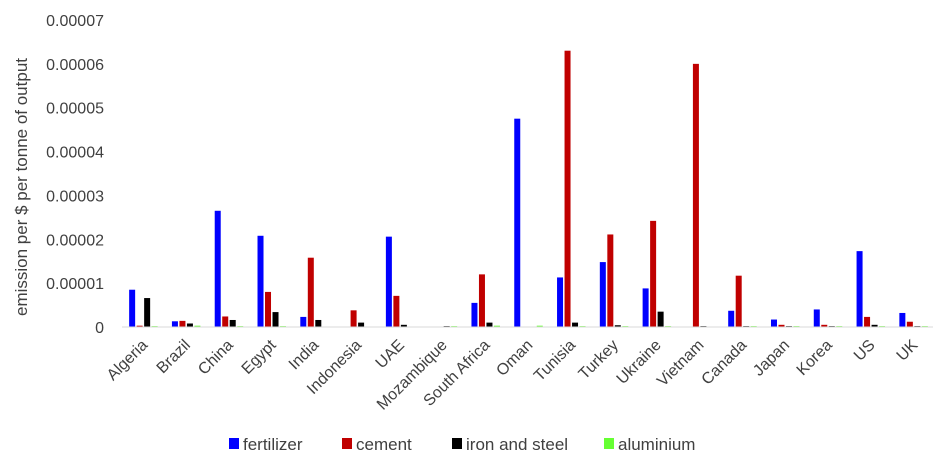 The width and height of the screenshot is (933, 458). Describe the element at coordinates (147, 312) in the screenshot. I see `bar-iron-and-steel-algeria` at that location.